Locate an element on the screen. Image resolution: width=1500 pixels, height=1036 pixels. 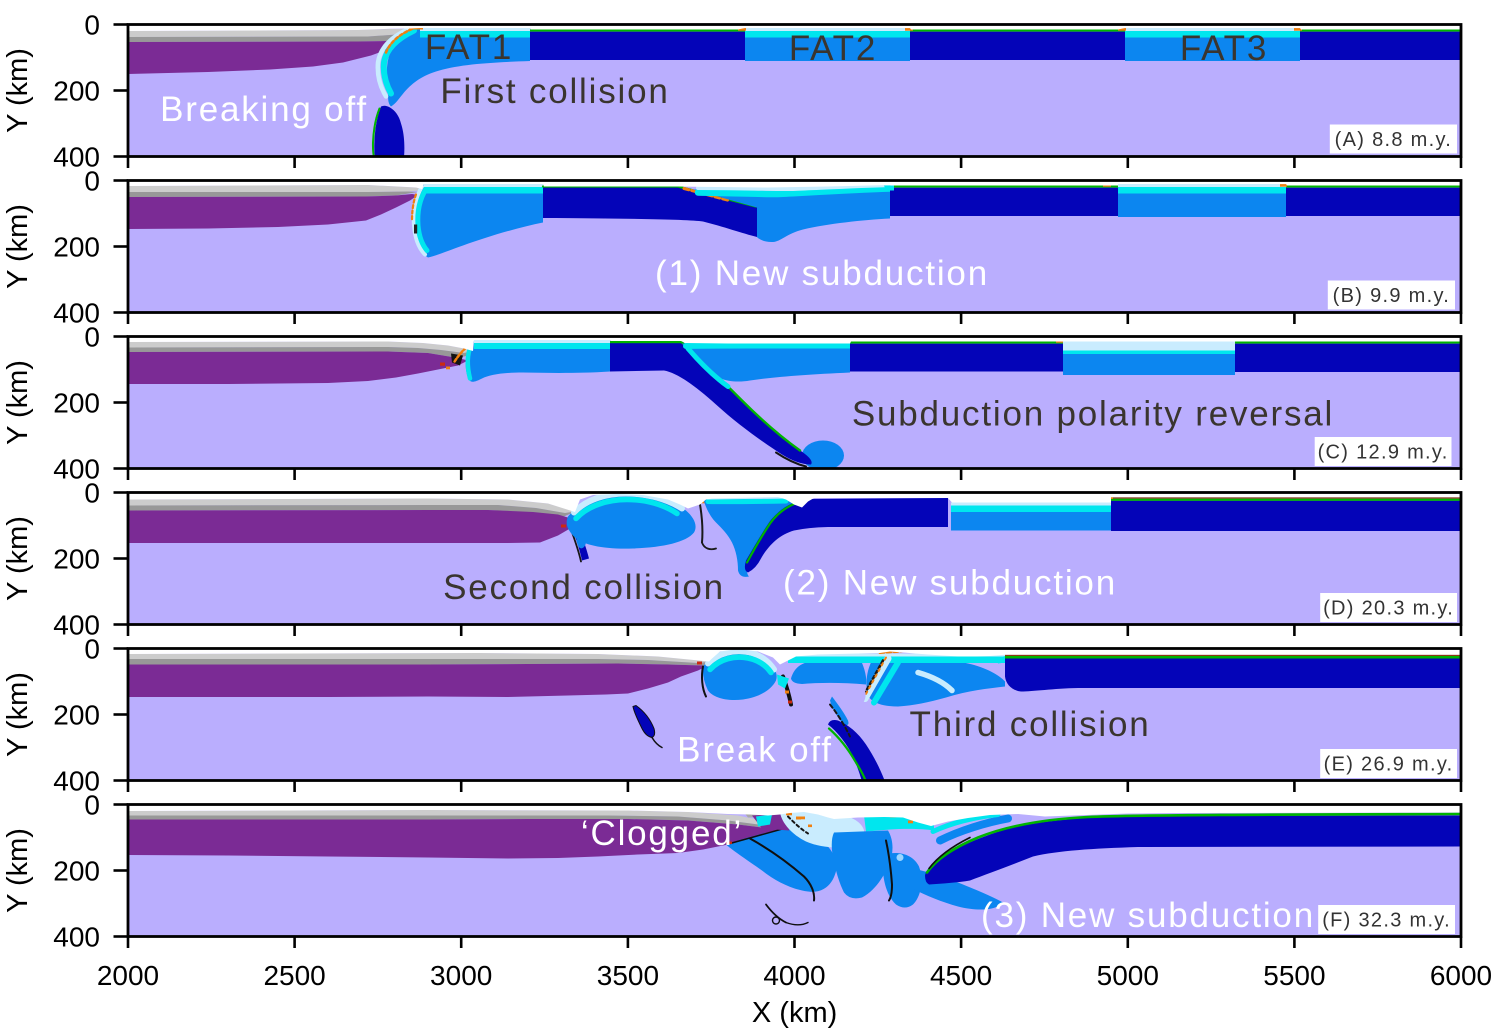
svg-text: 5000 is located at coordinates (1128, 975).